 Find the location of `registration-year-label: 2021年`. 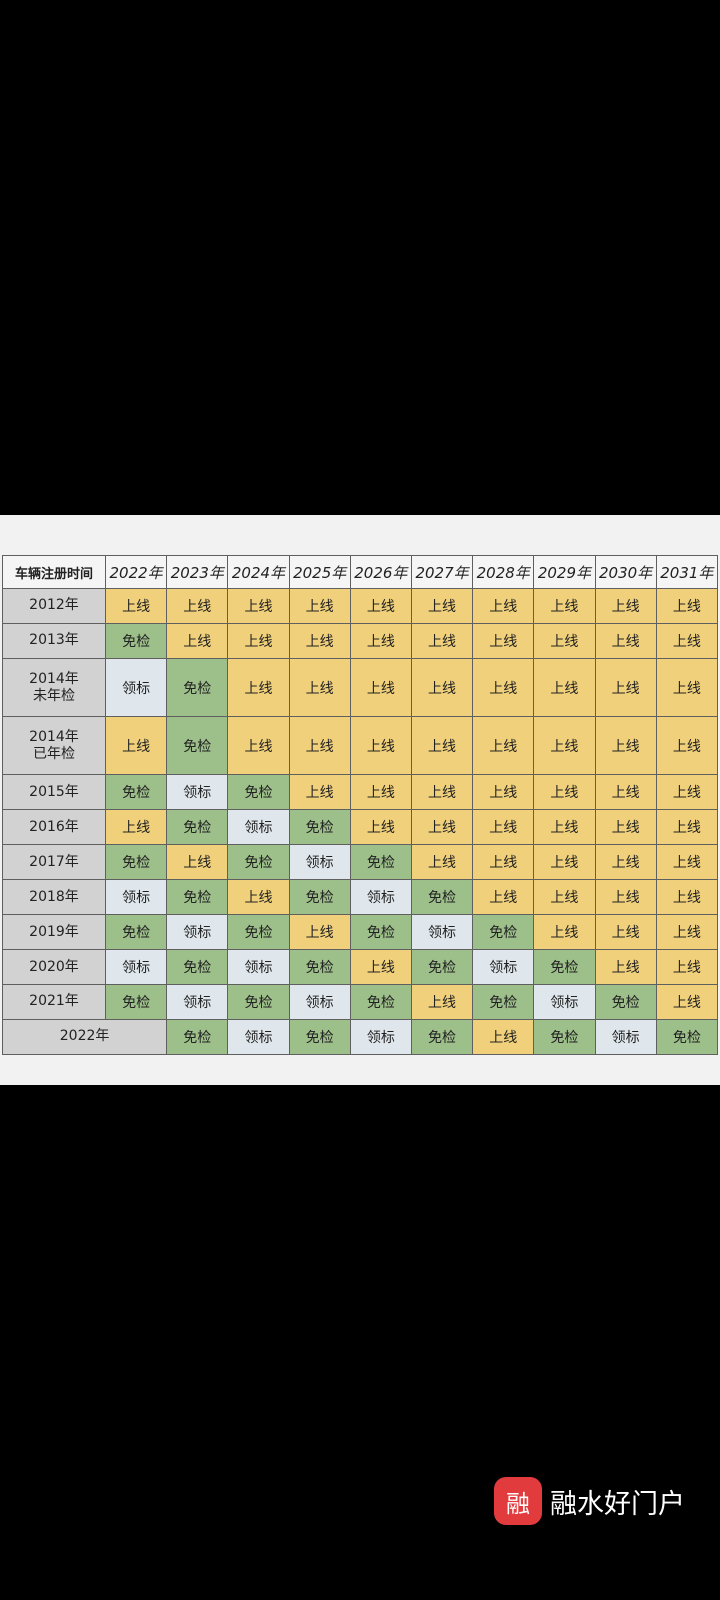

registration-year-label: 2021年 is located at coordinates (54, 1002).